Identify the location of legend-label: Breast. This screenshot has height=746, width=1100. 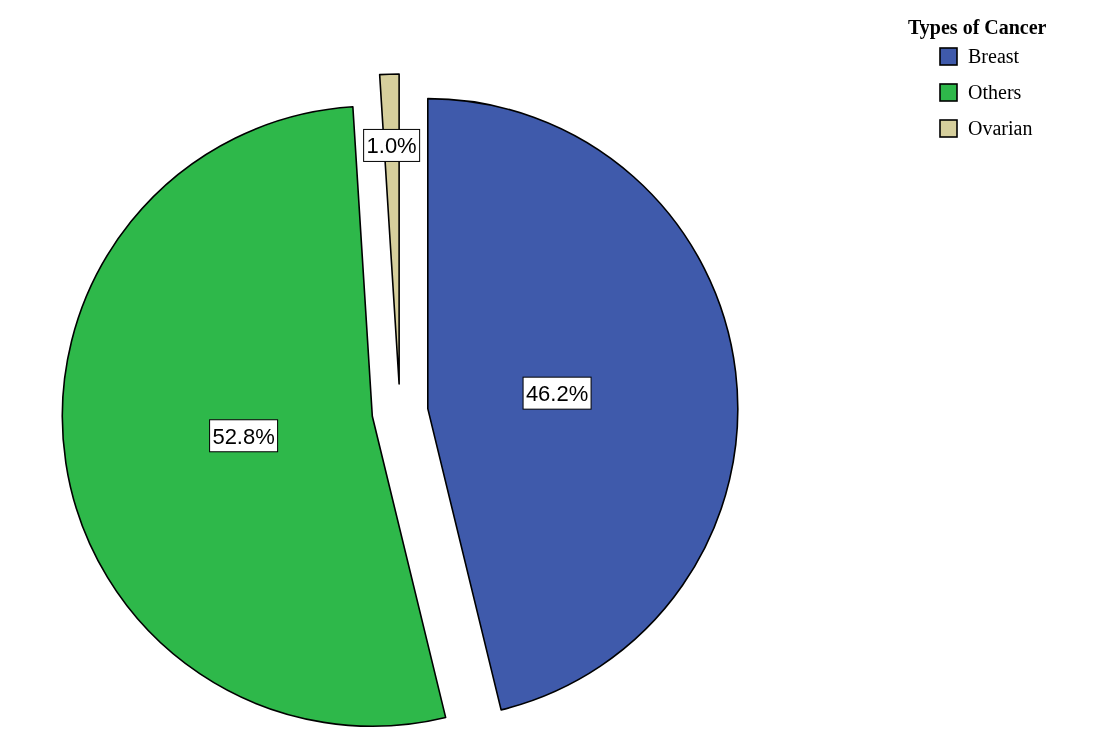
(994, 56).